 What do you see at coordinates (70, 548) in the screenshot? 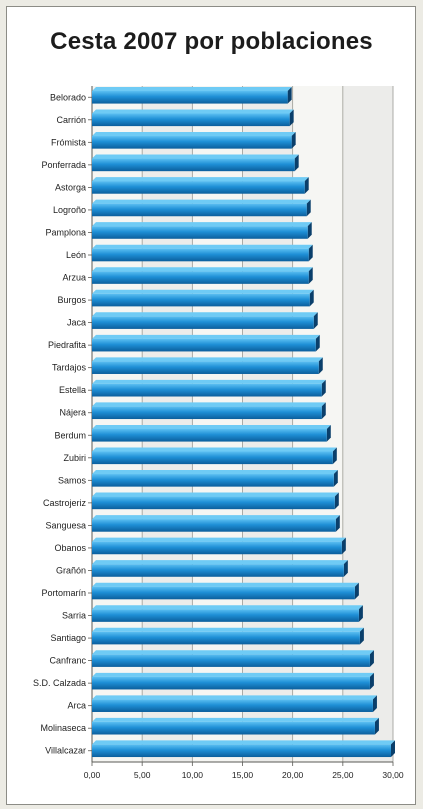
I see `category-label: Obanos` at bounding box center [70, 548].